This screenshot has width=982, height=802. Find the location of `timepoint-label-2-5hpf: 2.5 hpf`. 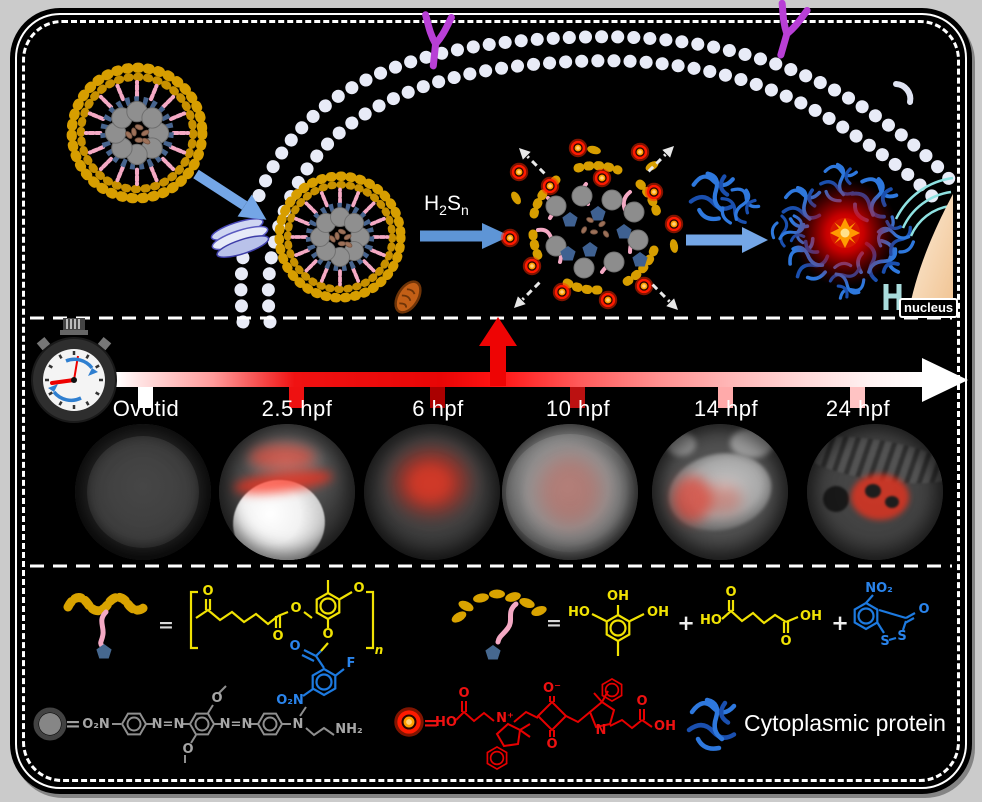

timepoint-label-2-5hpf: 2.5 hpf is located at coordinates (297, 408).